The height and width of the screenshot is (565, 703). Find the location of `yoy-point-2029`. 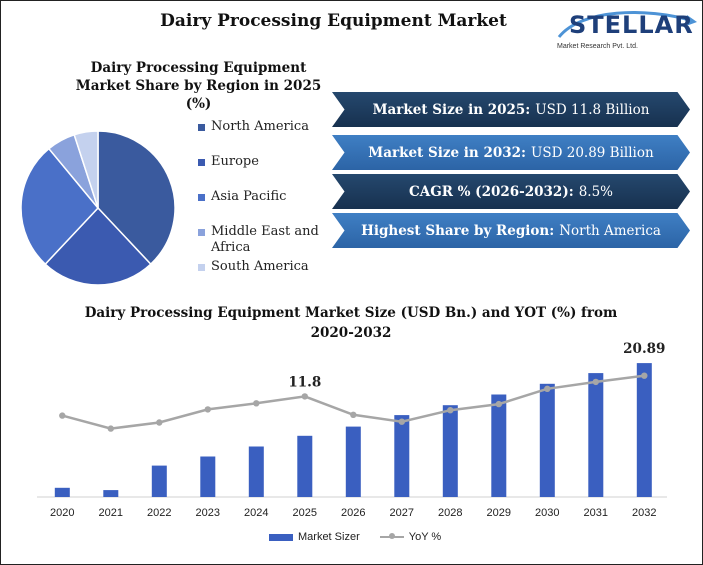

yoy-point-2029 is located at coordinates (498, 404).